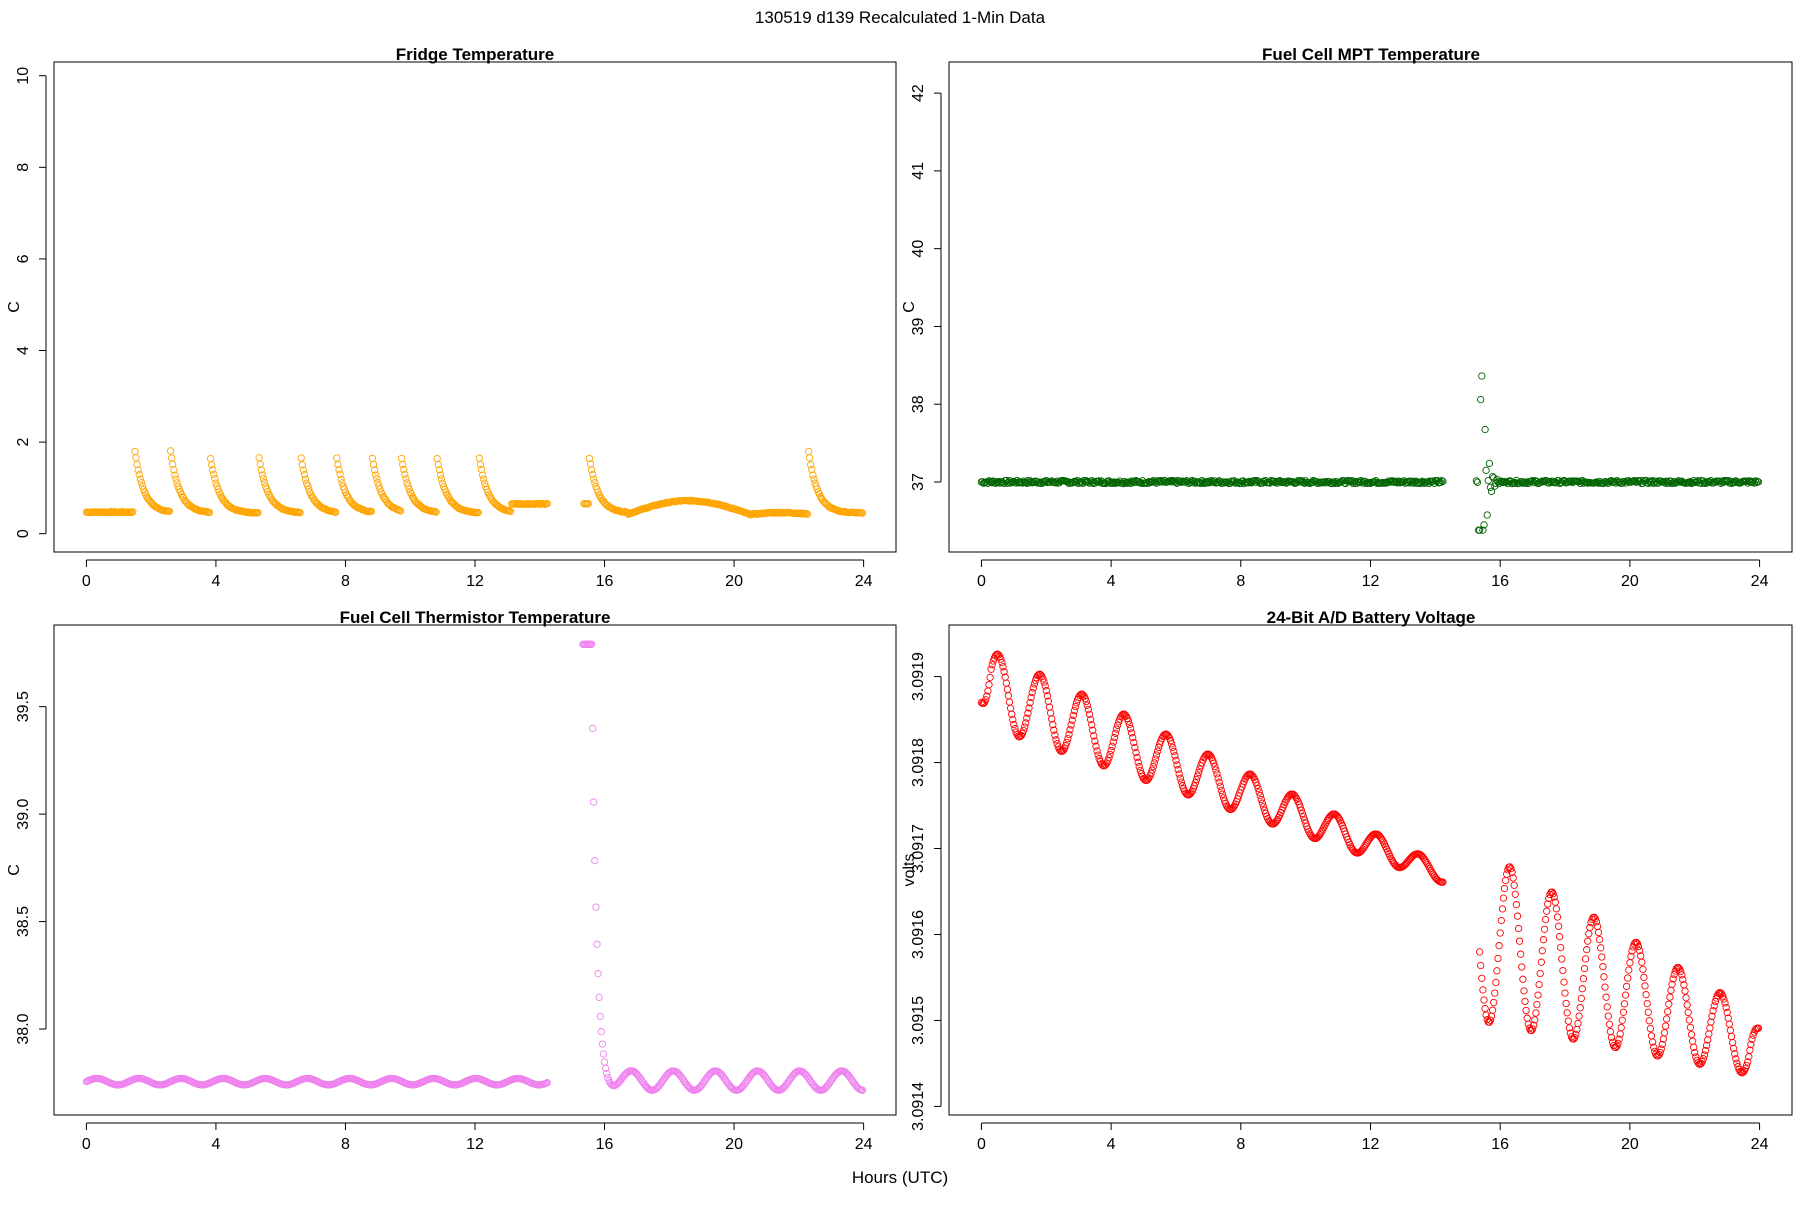 Image resolution: width=1800 pixels, height=1205 pixels. I want to click on x-tick-label: 12, so click(1371, 581).